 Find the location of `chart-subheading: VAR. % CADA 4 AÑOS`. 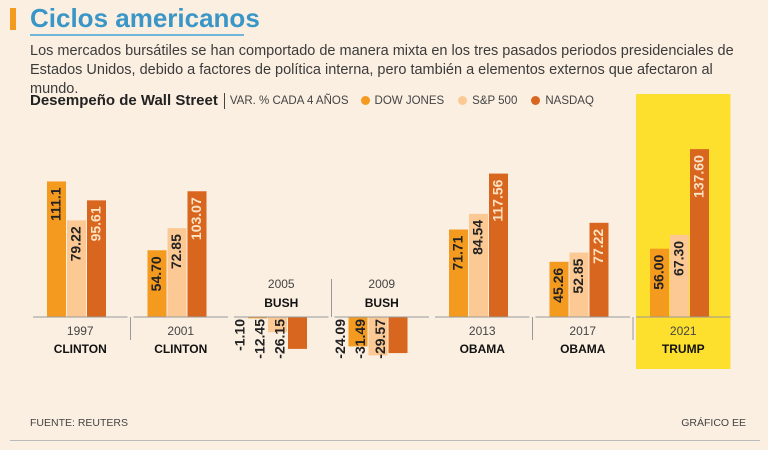

chart-subheading: VAR. % CADA 4 AÑOS is located at coordinates (289, 100).